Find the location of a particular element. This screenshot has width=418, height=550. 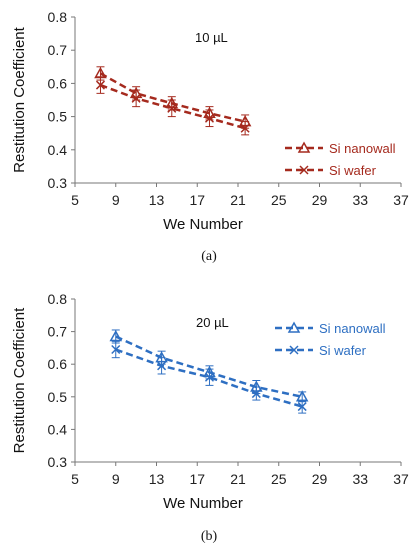

volume-annotation: 10 µL is located at coordinates (211, 37).